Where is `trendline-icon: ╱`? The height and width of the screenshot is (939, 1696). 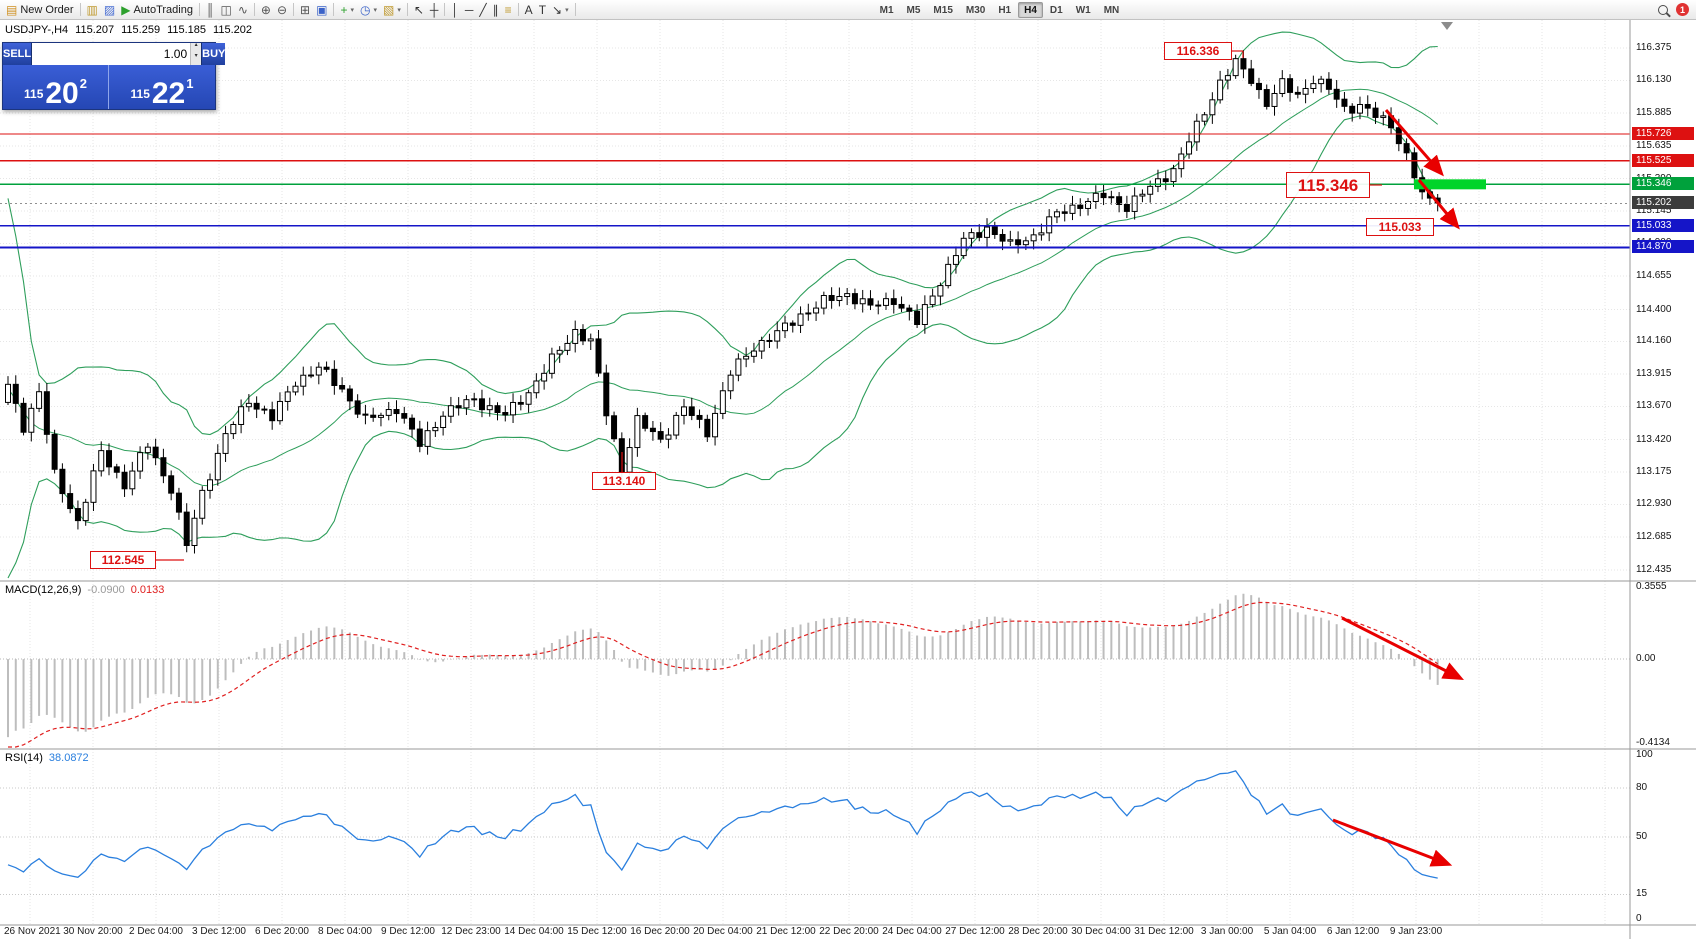 trendline-icon: ╱ is located at coordinates (482, 10).